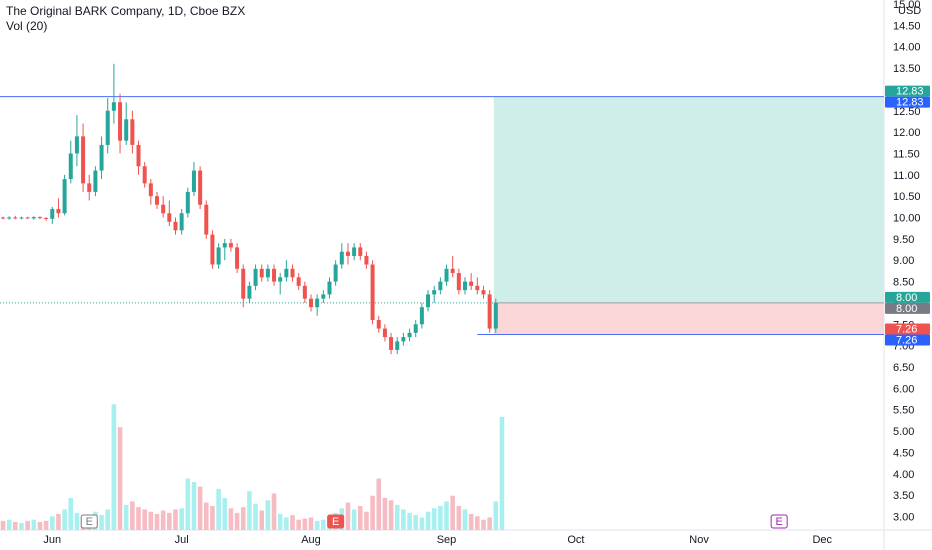  What do you see at coordinates (89, 521) in the screenshot?
I see `earnings-marker` at bounding box center [89, 521].